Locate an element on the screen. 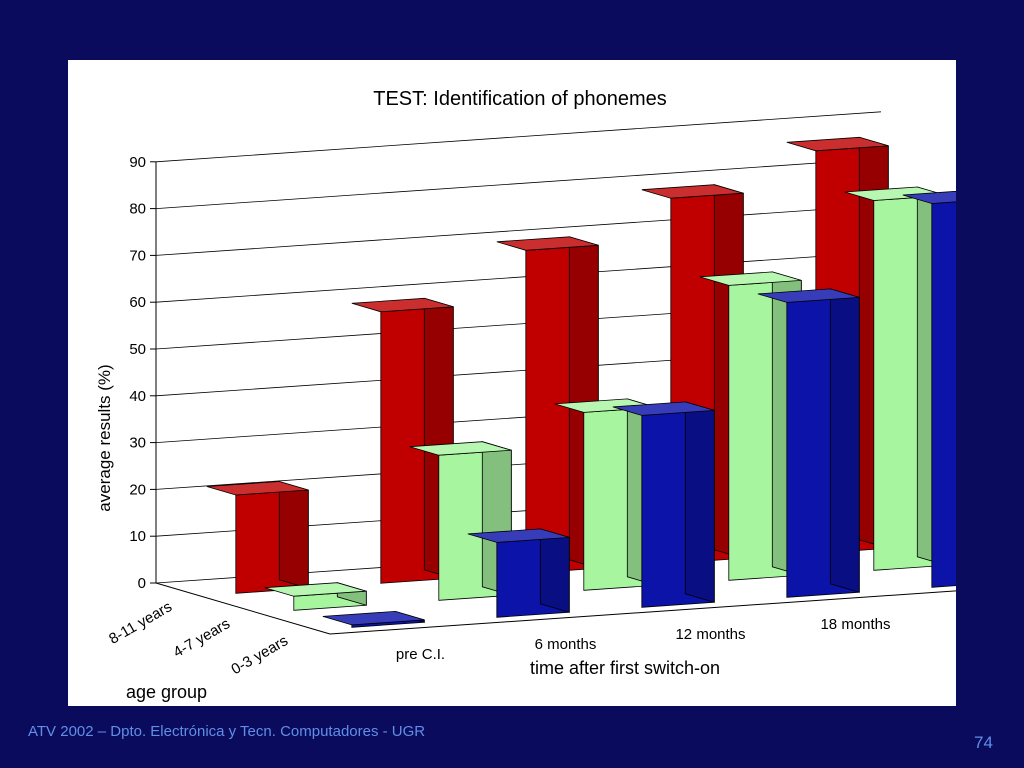 This screenshot has width=1024, height=768. z-tick-label: 30 is located at coordinates (137, 443).